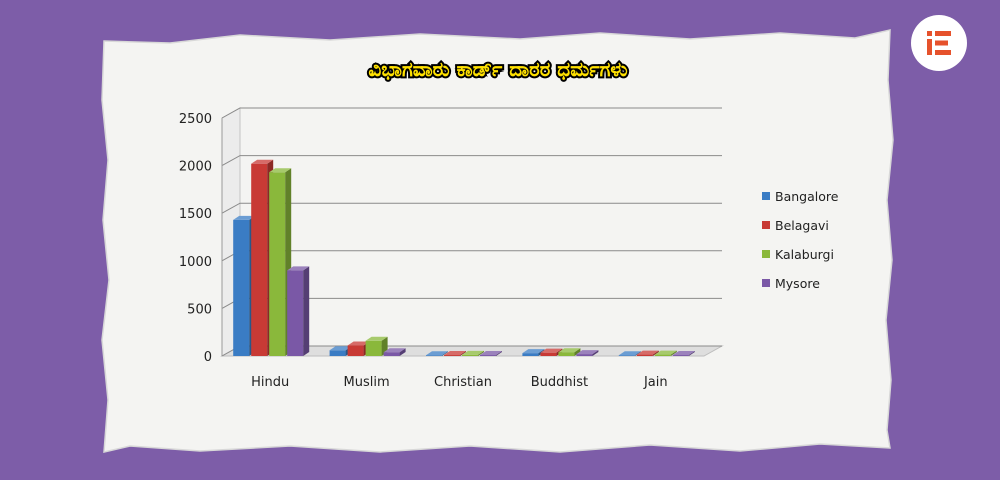 This screenshot has width=1000, height=480. Describe the element at coordinates (208, 357) in the screenshot. I see `y-tick-label: 0` at that location.